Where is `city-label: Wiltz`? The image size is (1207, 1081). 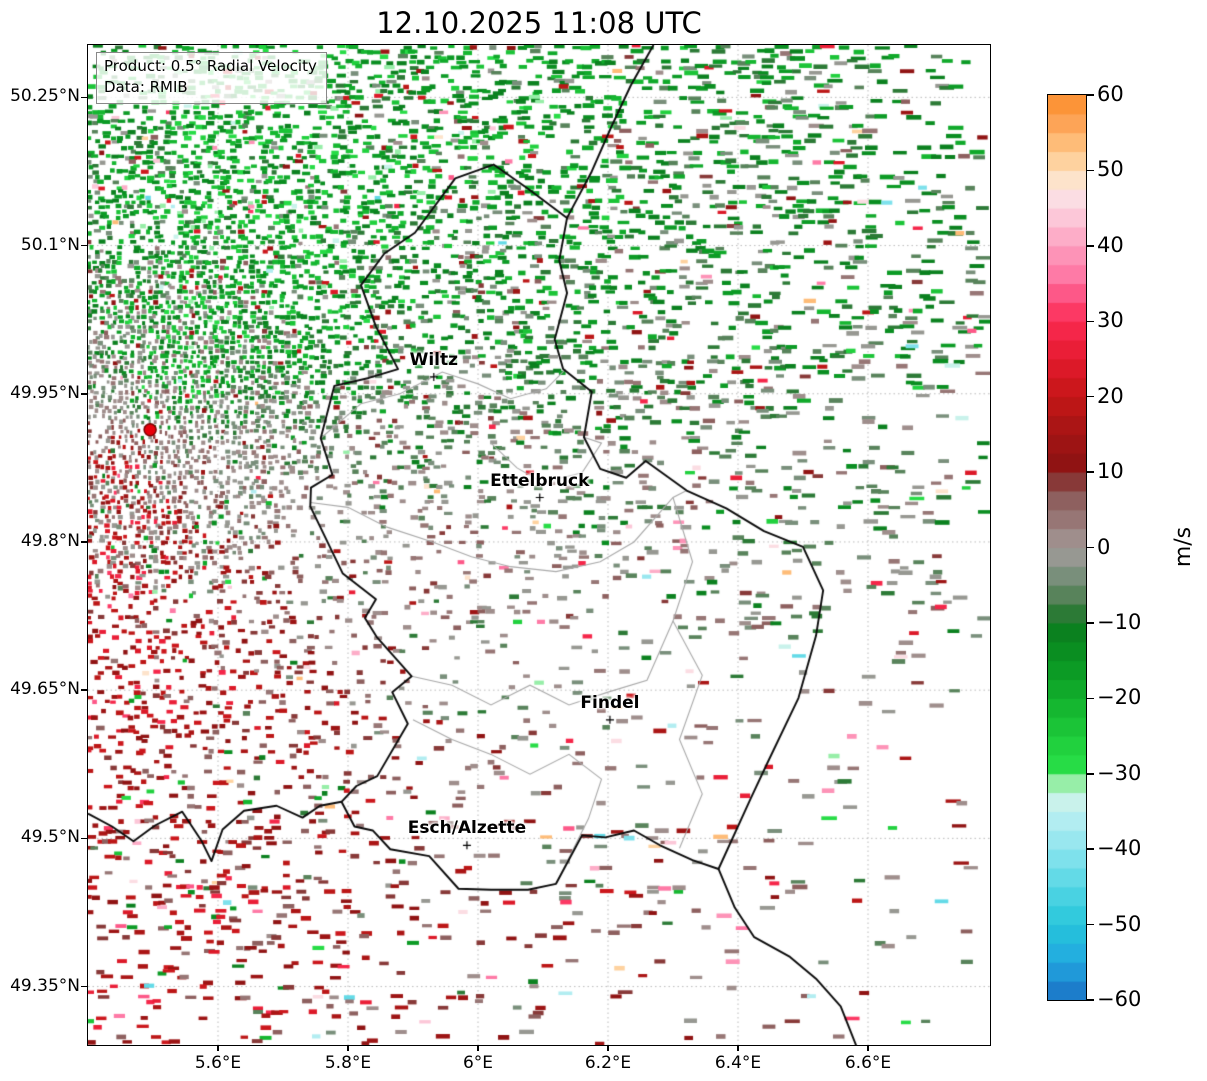
city-label: Wiltz is located at coordinates (434, 359).